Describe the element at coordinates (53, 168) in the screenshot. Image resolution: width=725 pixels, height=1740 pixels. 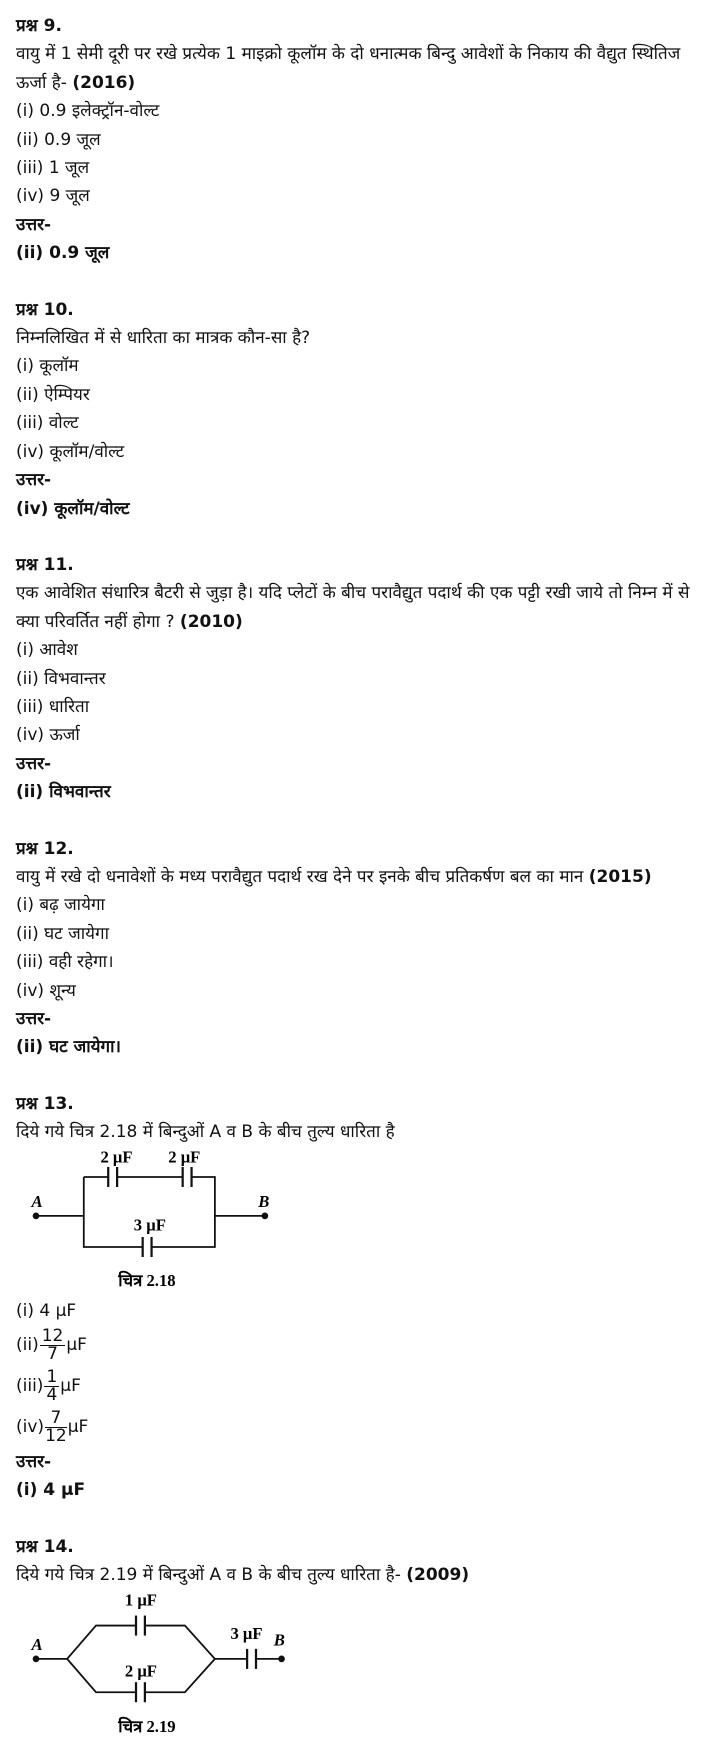
I see `option: (iii) 1 जूल` at that location.